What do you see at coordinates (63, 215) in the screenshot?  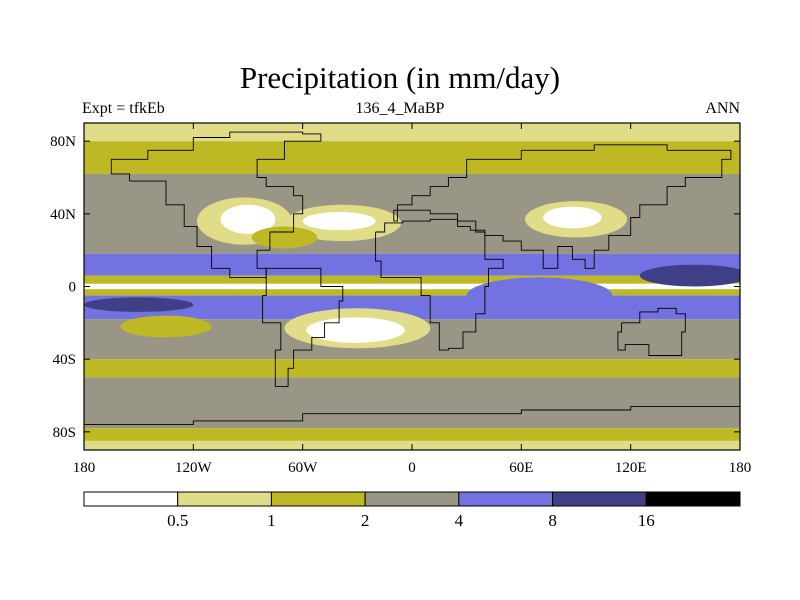 I see `y-tick-label: 40N` at bounding box center [63, 215].